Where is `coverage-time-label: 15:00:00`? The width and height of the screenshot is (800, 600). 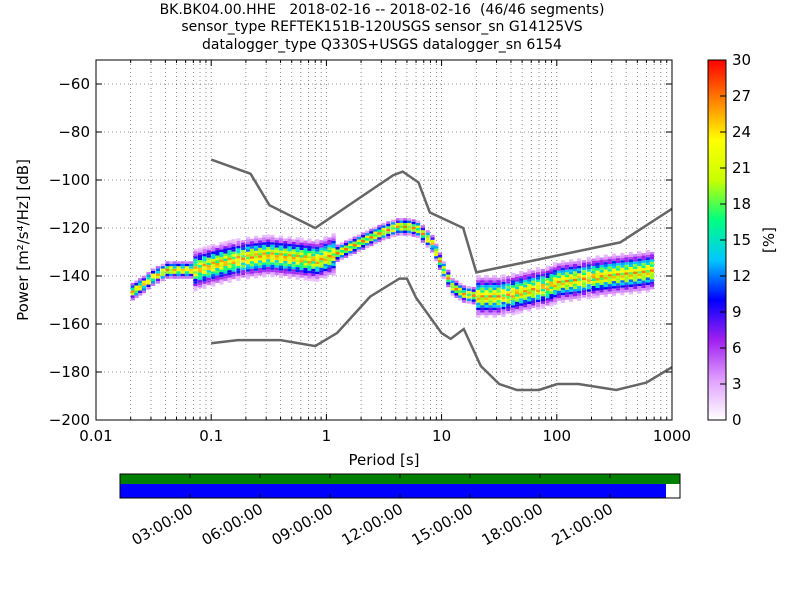 coverage-time-label: 15:00:00 is located at coordinates (442, 524).